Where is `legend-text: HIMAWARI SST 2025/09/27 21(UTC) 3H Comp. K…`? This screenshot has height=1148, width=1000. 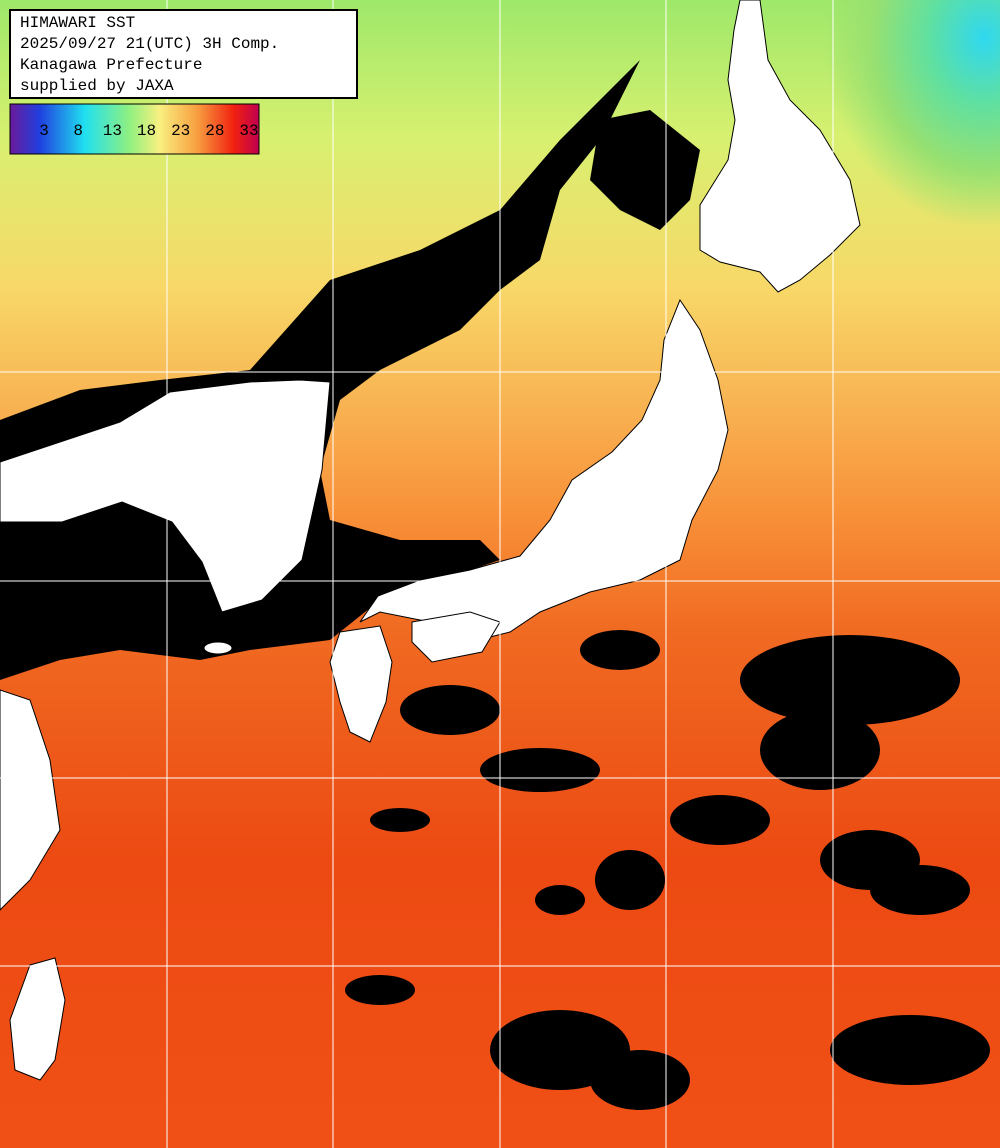
legend-text: HIMAWARI SST 2025/09/27 21(UTC) 3H Comp. K… is located at coordinates (149, 54).